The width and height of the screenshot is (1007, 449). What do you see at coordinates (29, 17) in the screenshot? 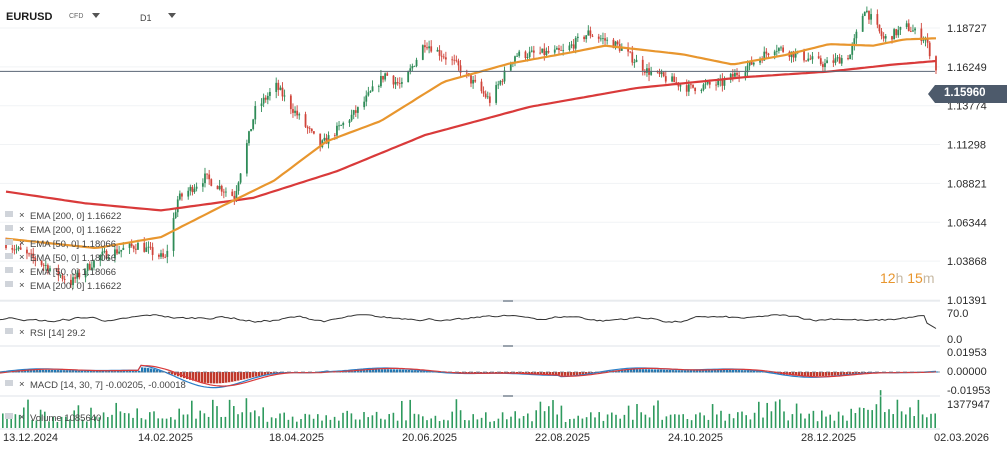
I see `symbol-label: EURUSD` at bounding box center [29, 17].